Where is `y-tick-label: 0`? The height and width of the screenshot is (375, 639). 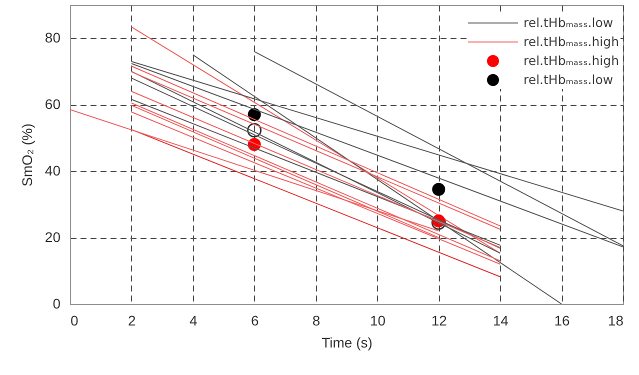 y-tick-label: 0 is located at coordinates (56, 304).